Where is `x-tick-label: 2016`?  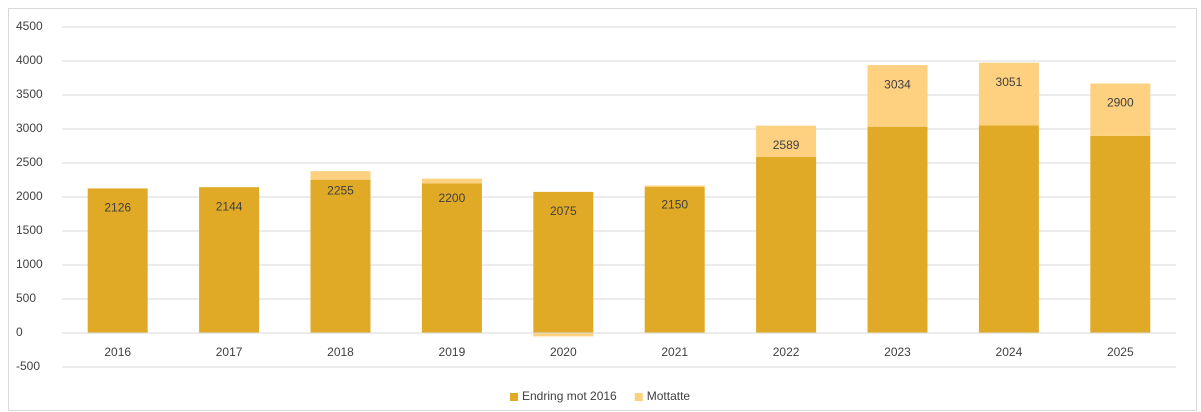 x-tick-label: 2016 is located at coordinates (117, 352).